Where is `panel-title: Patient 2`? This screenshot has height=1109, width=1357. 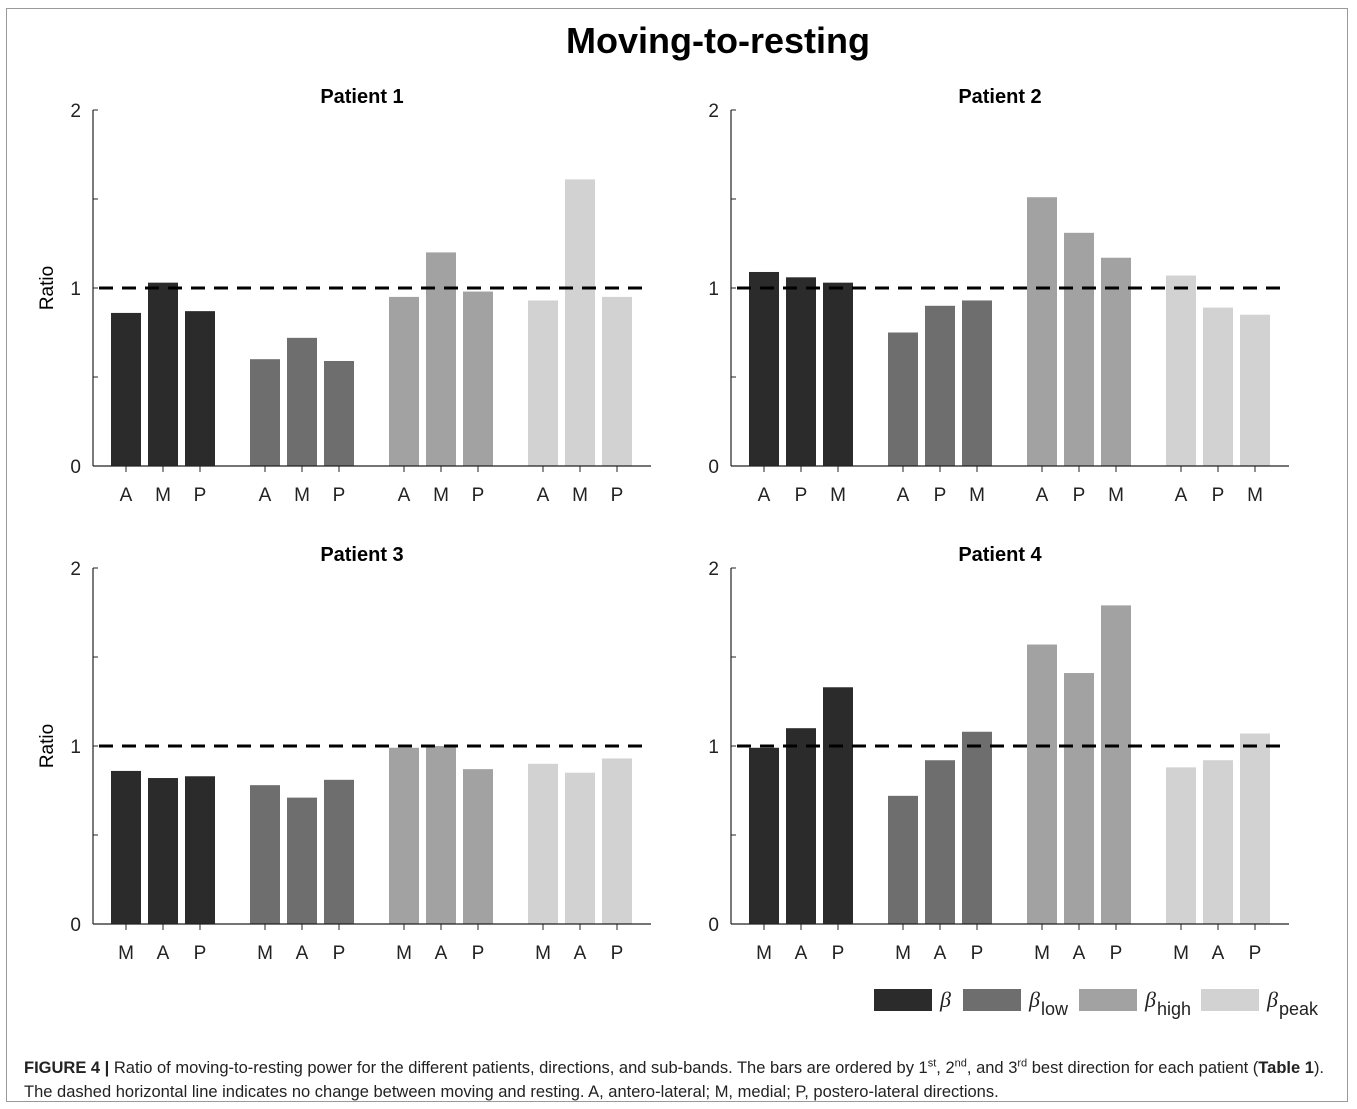 panel-title: Patient 2 is located at coordinates (999, 97).